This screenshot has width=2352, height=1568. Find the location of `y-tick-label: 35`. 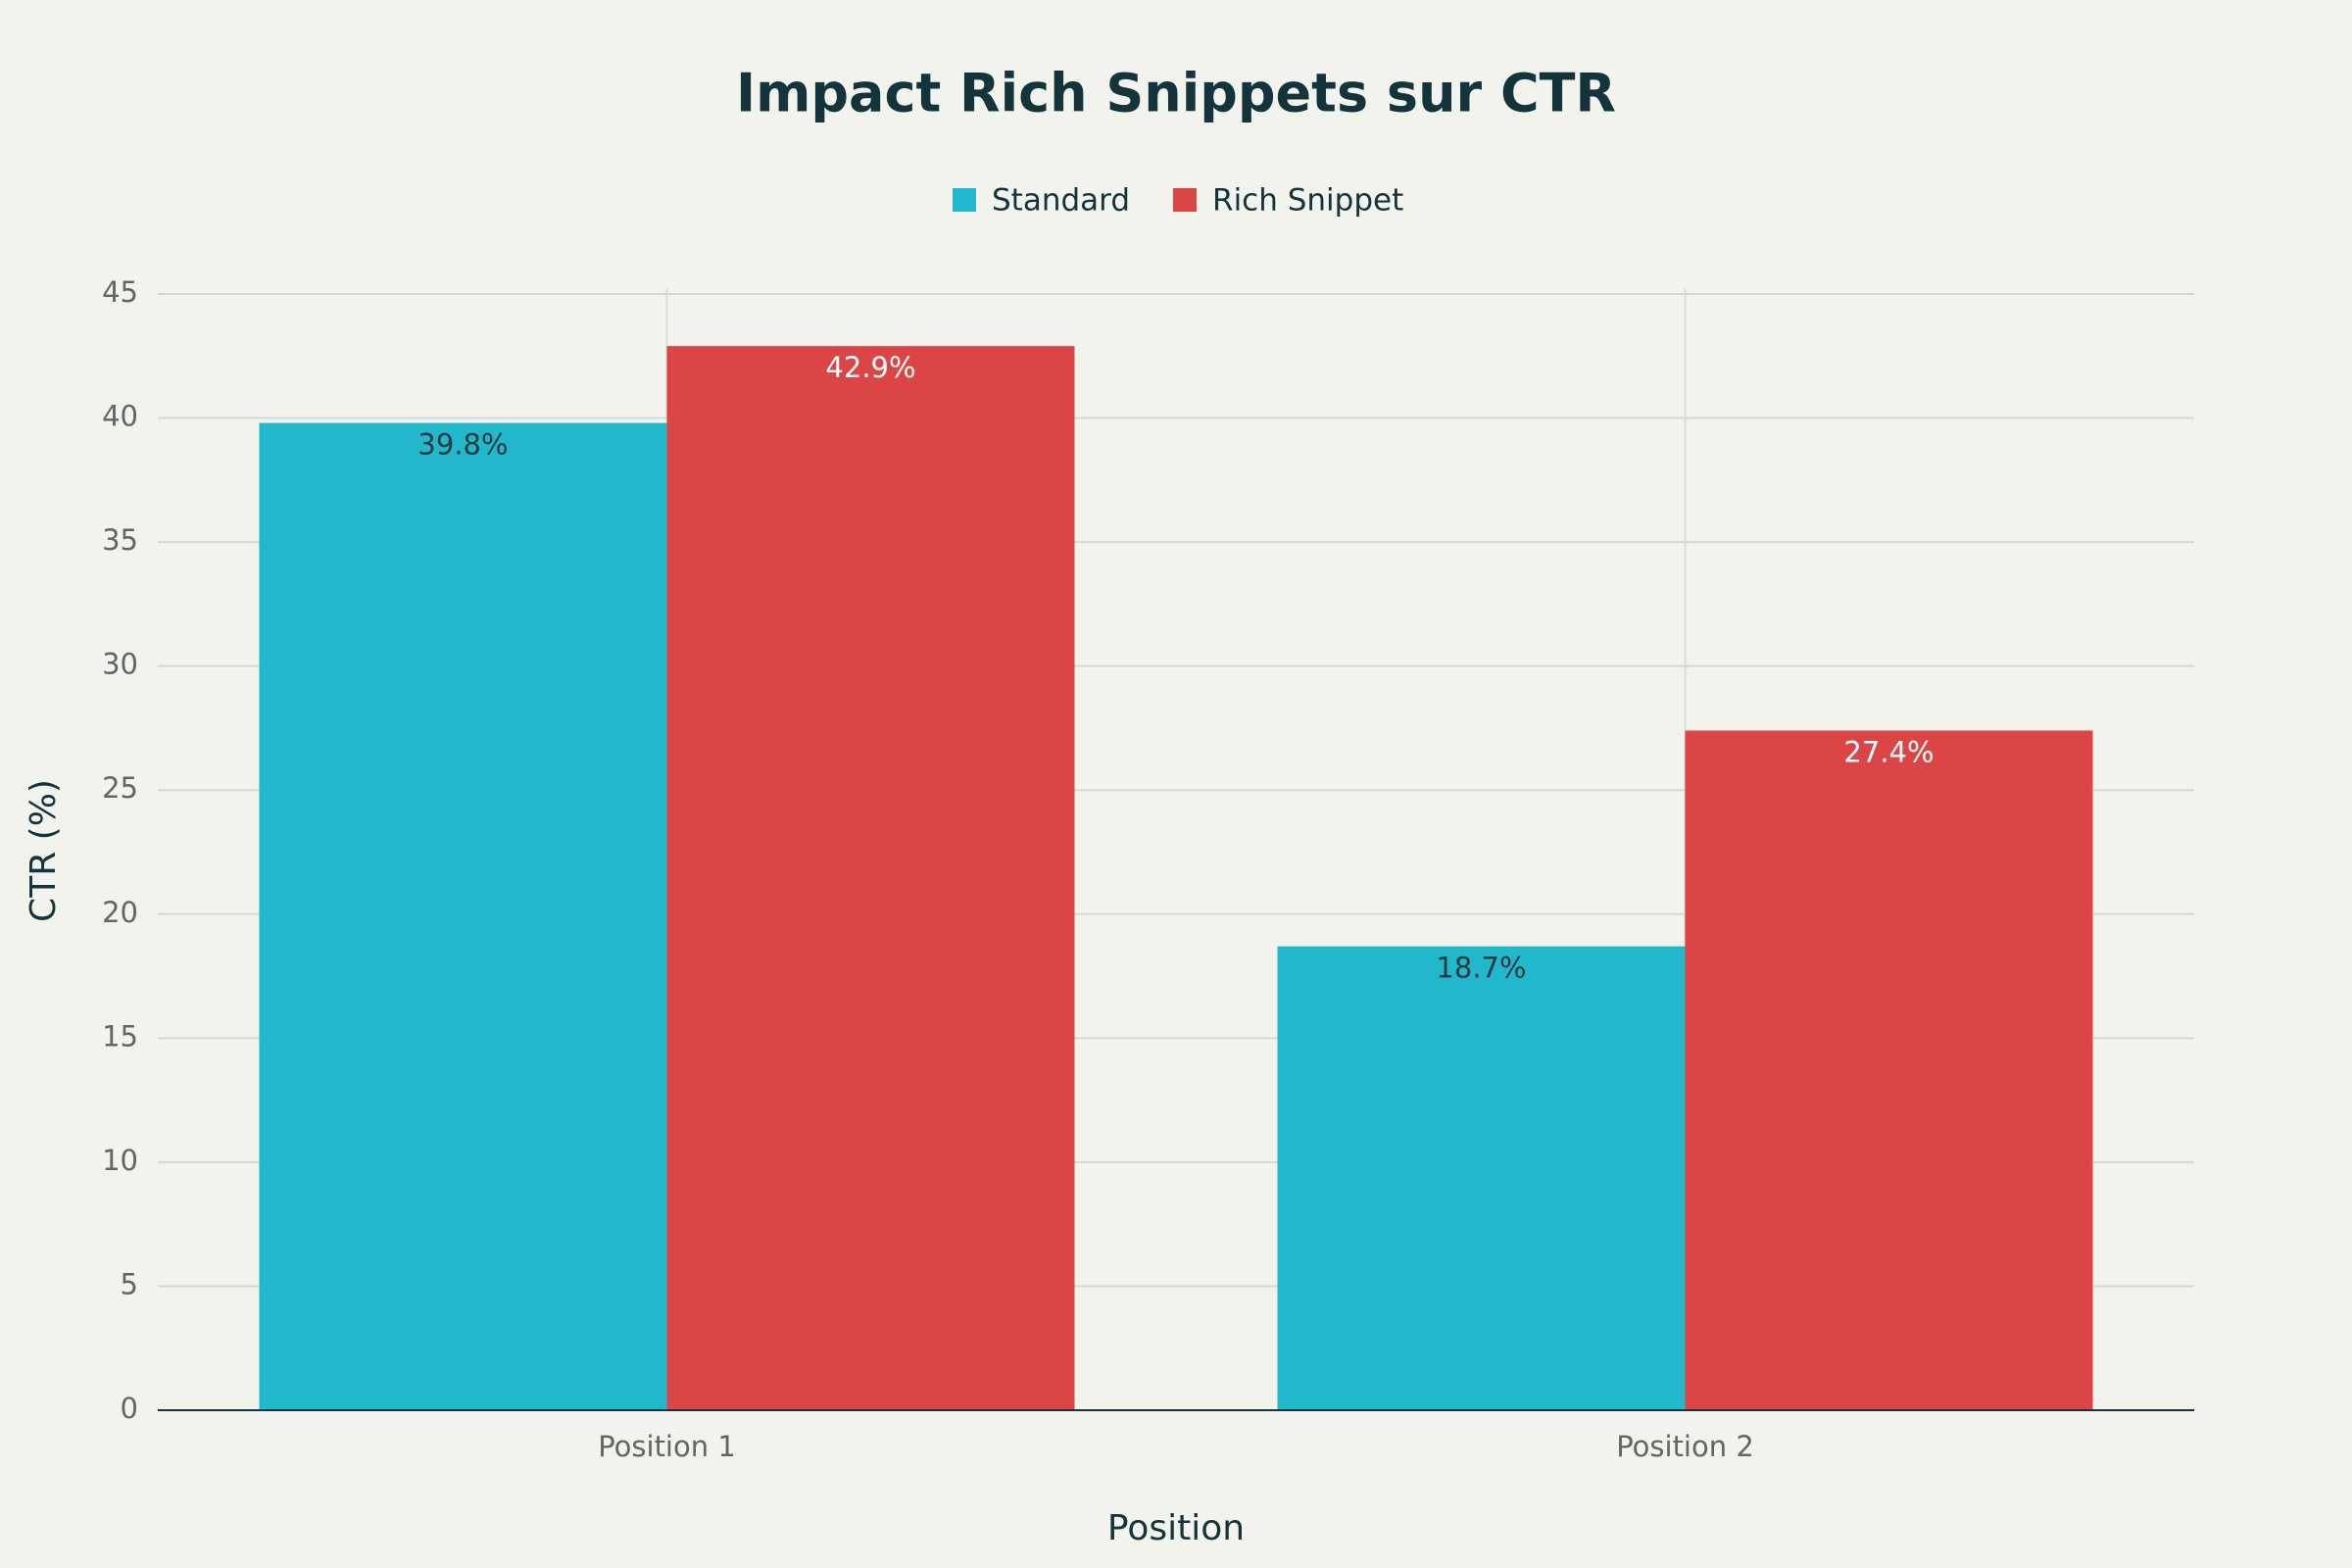

y-tick-label: 35 is located at coordinates (120, 540).